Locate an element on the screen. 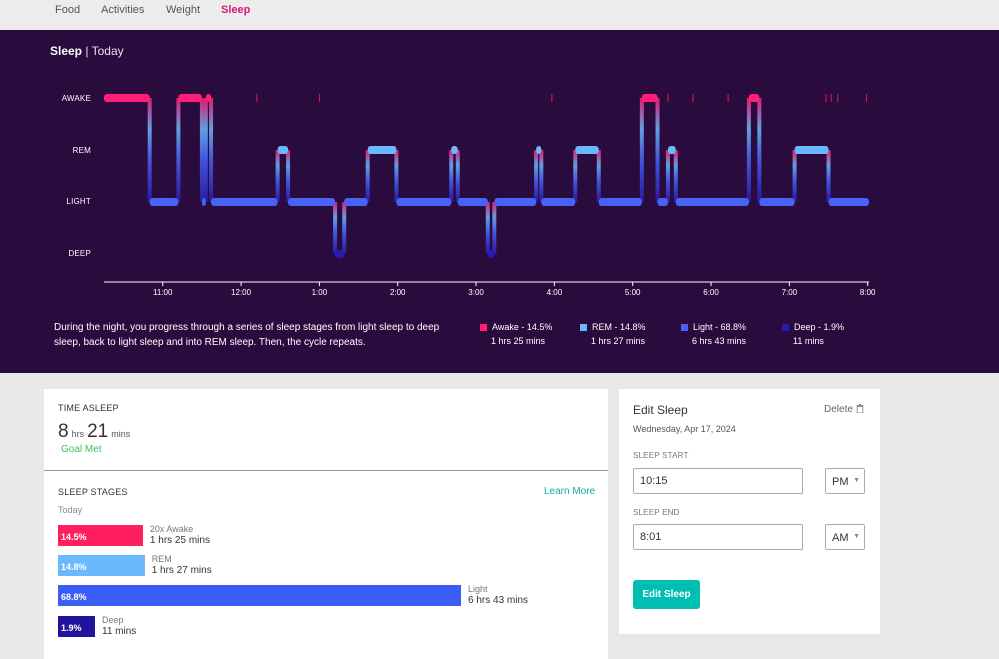 This screenshot has width=999, height=659. legend-awake-label: Awake - 14.5% is located at coordinates (522, 327).